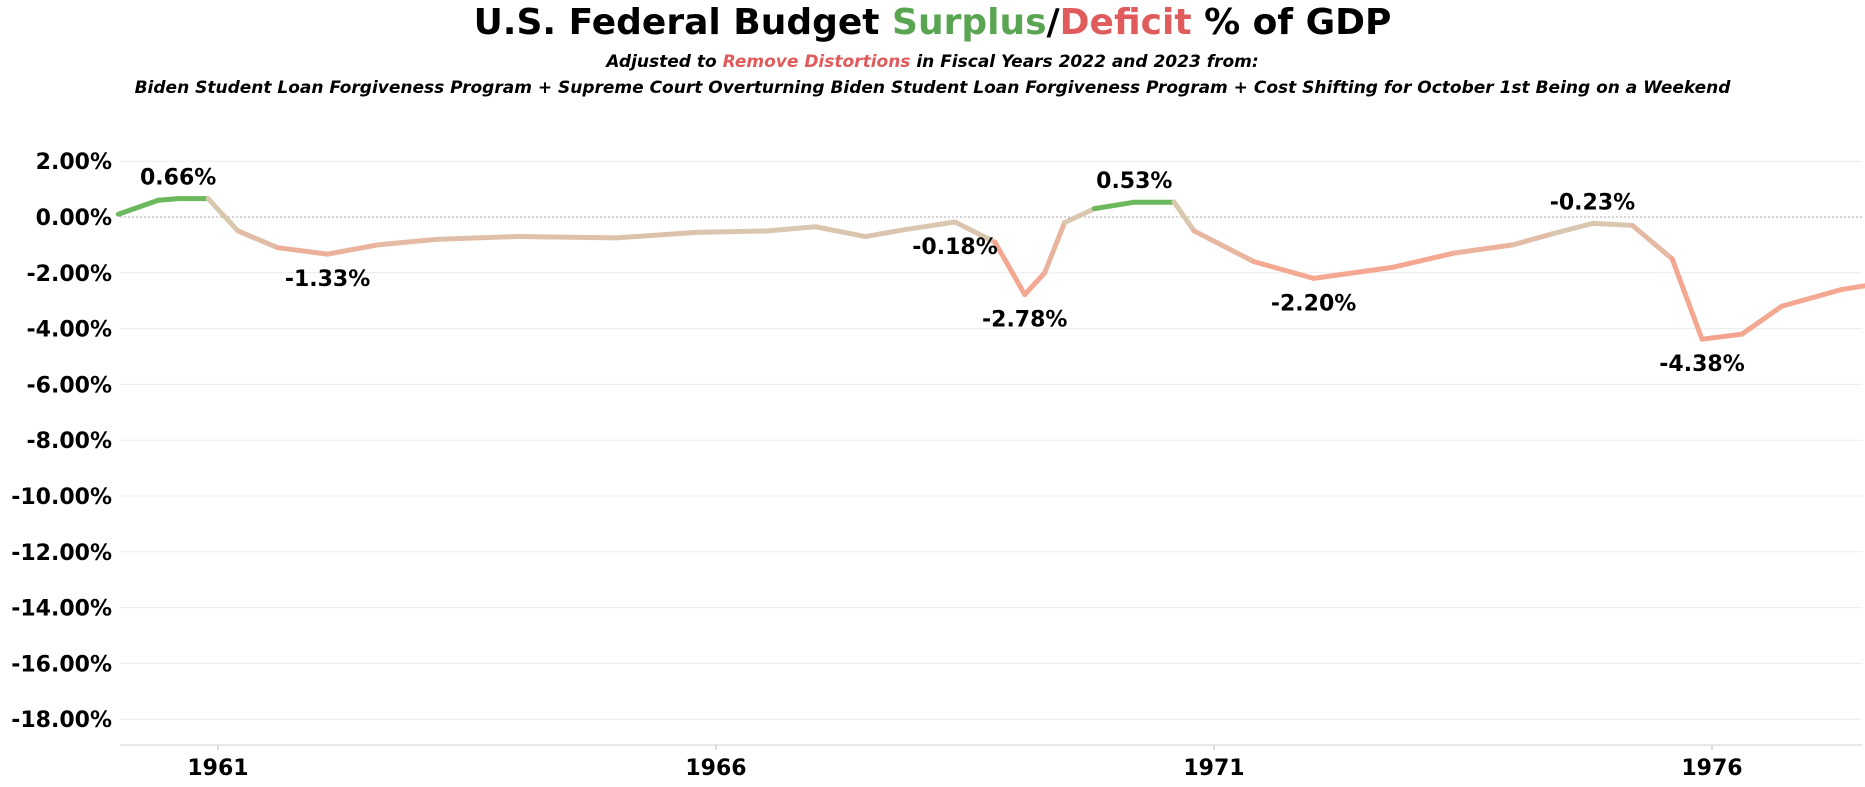 This screenshot has width=1865, height=787. Describe the element at coordinates (327, 279) in the screenshot. I see `data-label: -1.33%` at that location.